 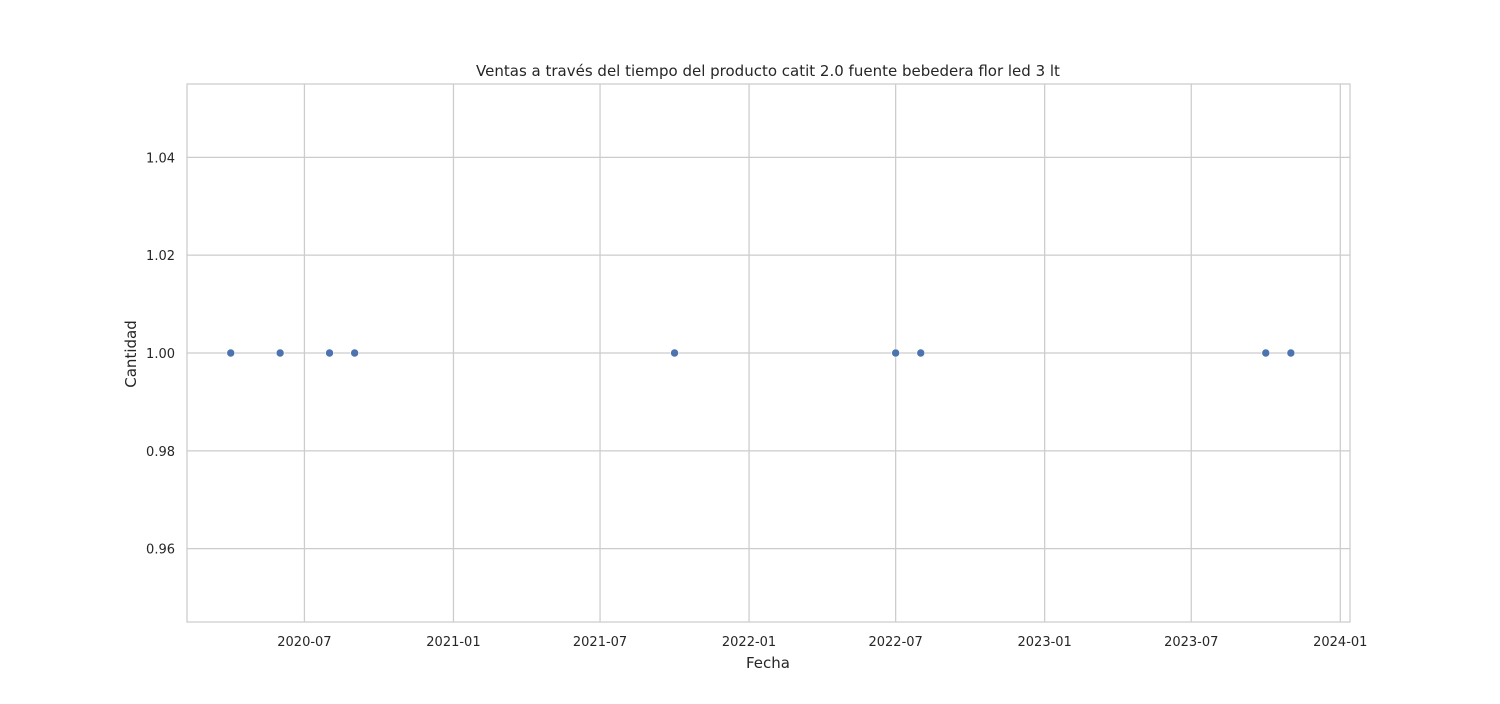 I want to click on y-tick-labels: 0.96 0.98 1.00 1.02 1.04, so click(x=160, y=354).